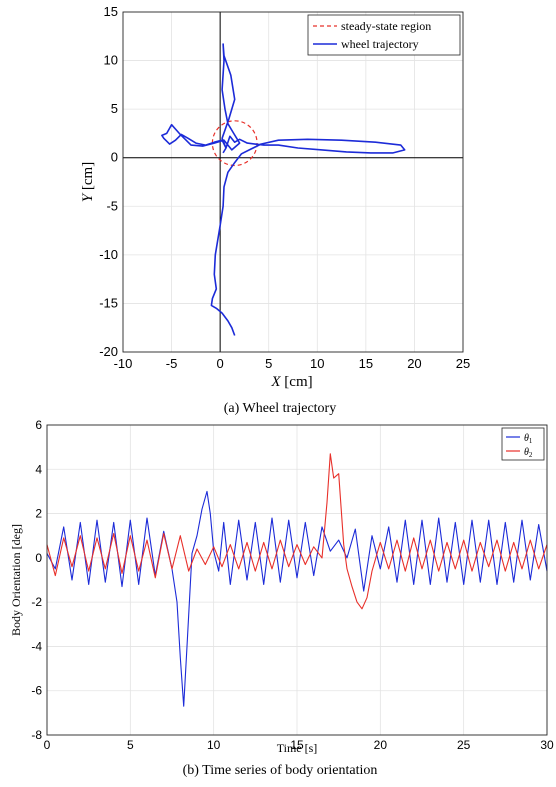  Describe the element at coordinates (47, 745) in the screenshot. I see `x-tick-label-b: 0` at that location.